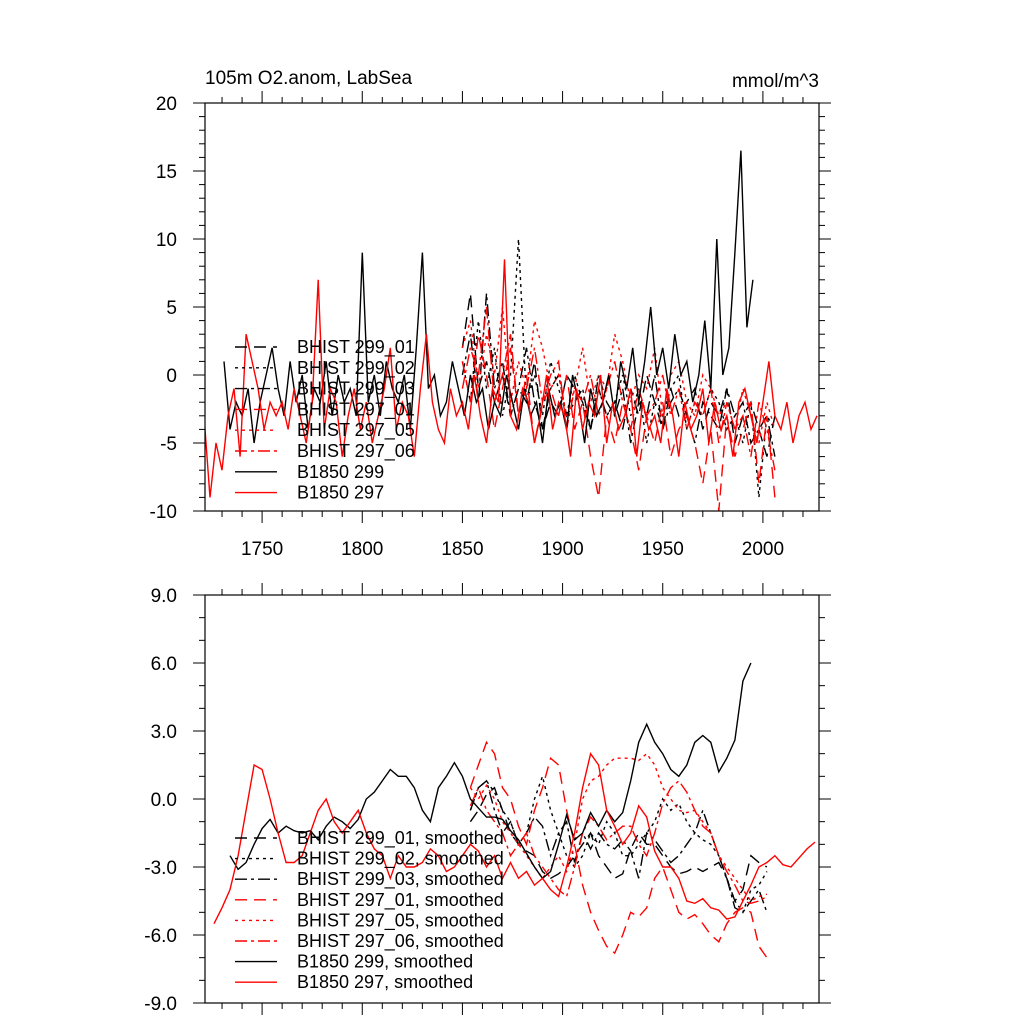  I want to click on x-tick-label: 2000, so click(763, 549).